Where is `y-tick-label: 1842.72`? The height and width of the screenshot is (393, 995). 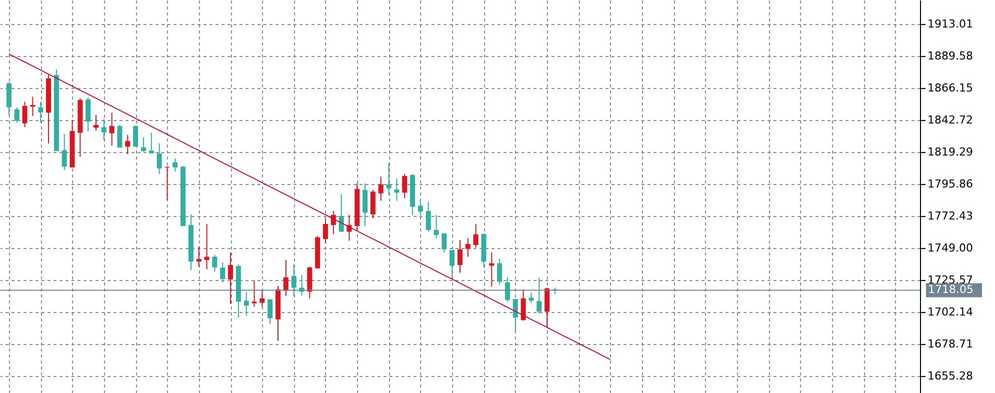 y-tick-label: 1842.72 is located at coordinates (950, 120).